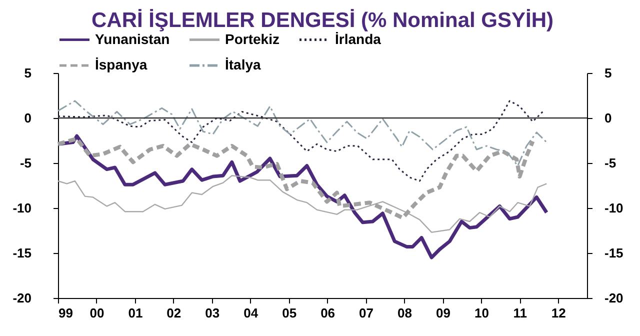 Image resolution: width=640 pixels, height=336 pixels. I want to click on x-tick-label: 04, so click(251, 313).